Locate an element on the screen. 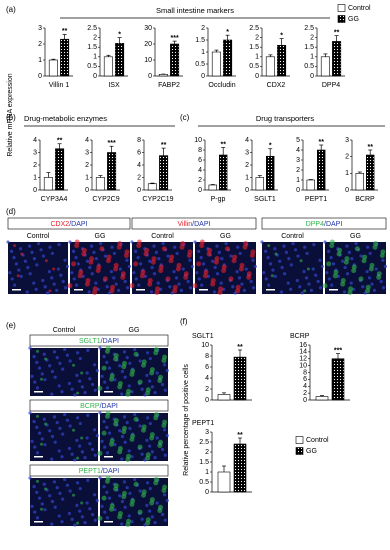 This screenshot has height=550, width=390. stain-marker: Villin is located at coordinates (185, 224).